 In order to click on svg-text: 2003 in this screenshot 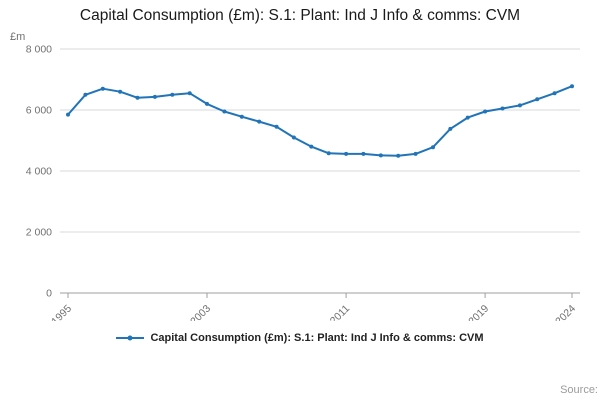, I will do `click(200, 311)`.